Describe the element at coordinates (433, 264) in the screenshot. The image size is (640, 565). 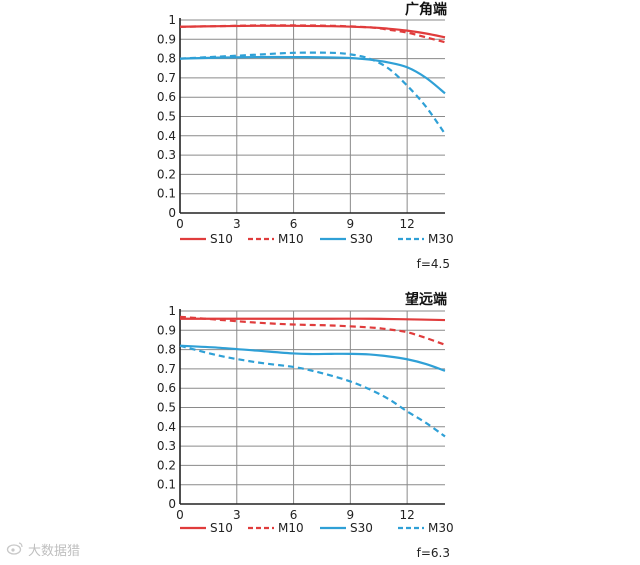
I see `aperture-label: f=4.5` at that location.